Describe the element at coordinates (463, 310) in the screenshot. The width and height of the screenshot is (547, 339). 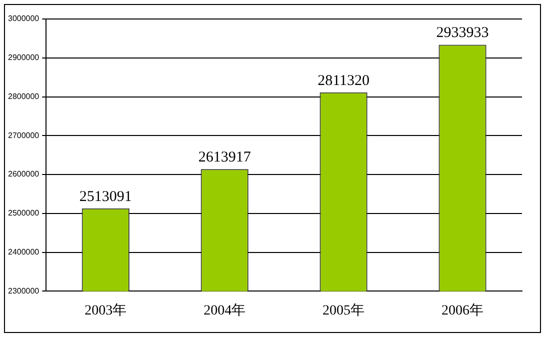
I see `x-tick-label: 2006年` at that location.